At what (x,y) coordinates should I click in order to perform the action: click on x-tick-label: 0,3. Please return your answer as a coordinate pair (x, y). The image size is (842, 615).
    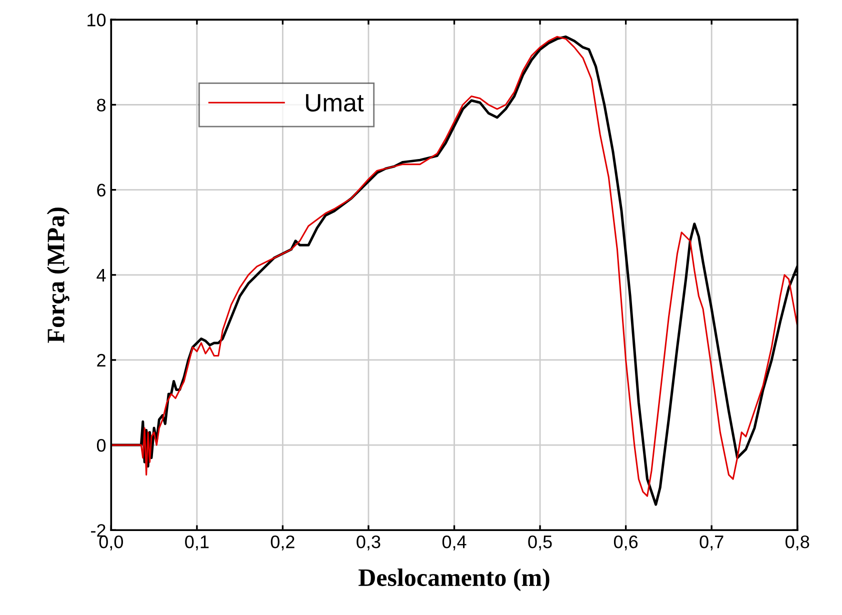
    Looking at the image, I should click on (368, 542).